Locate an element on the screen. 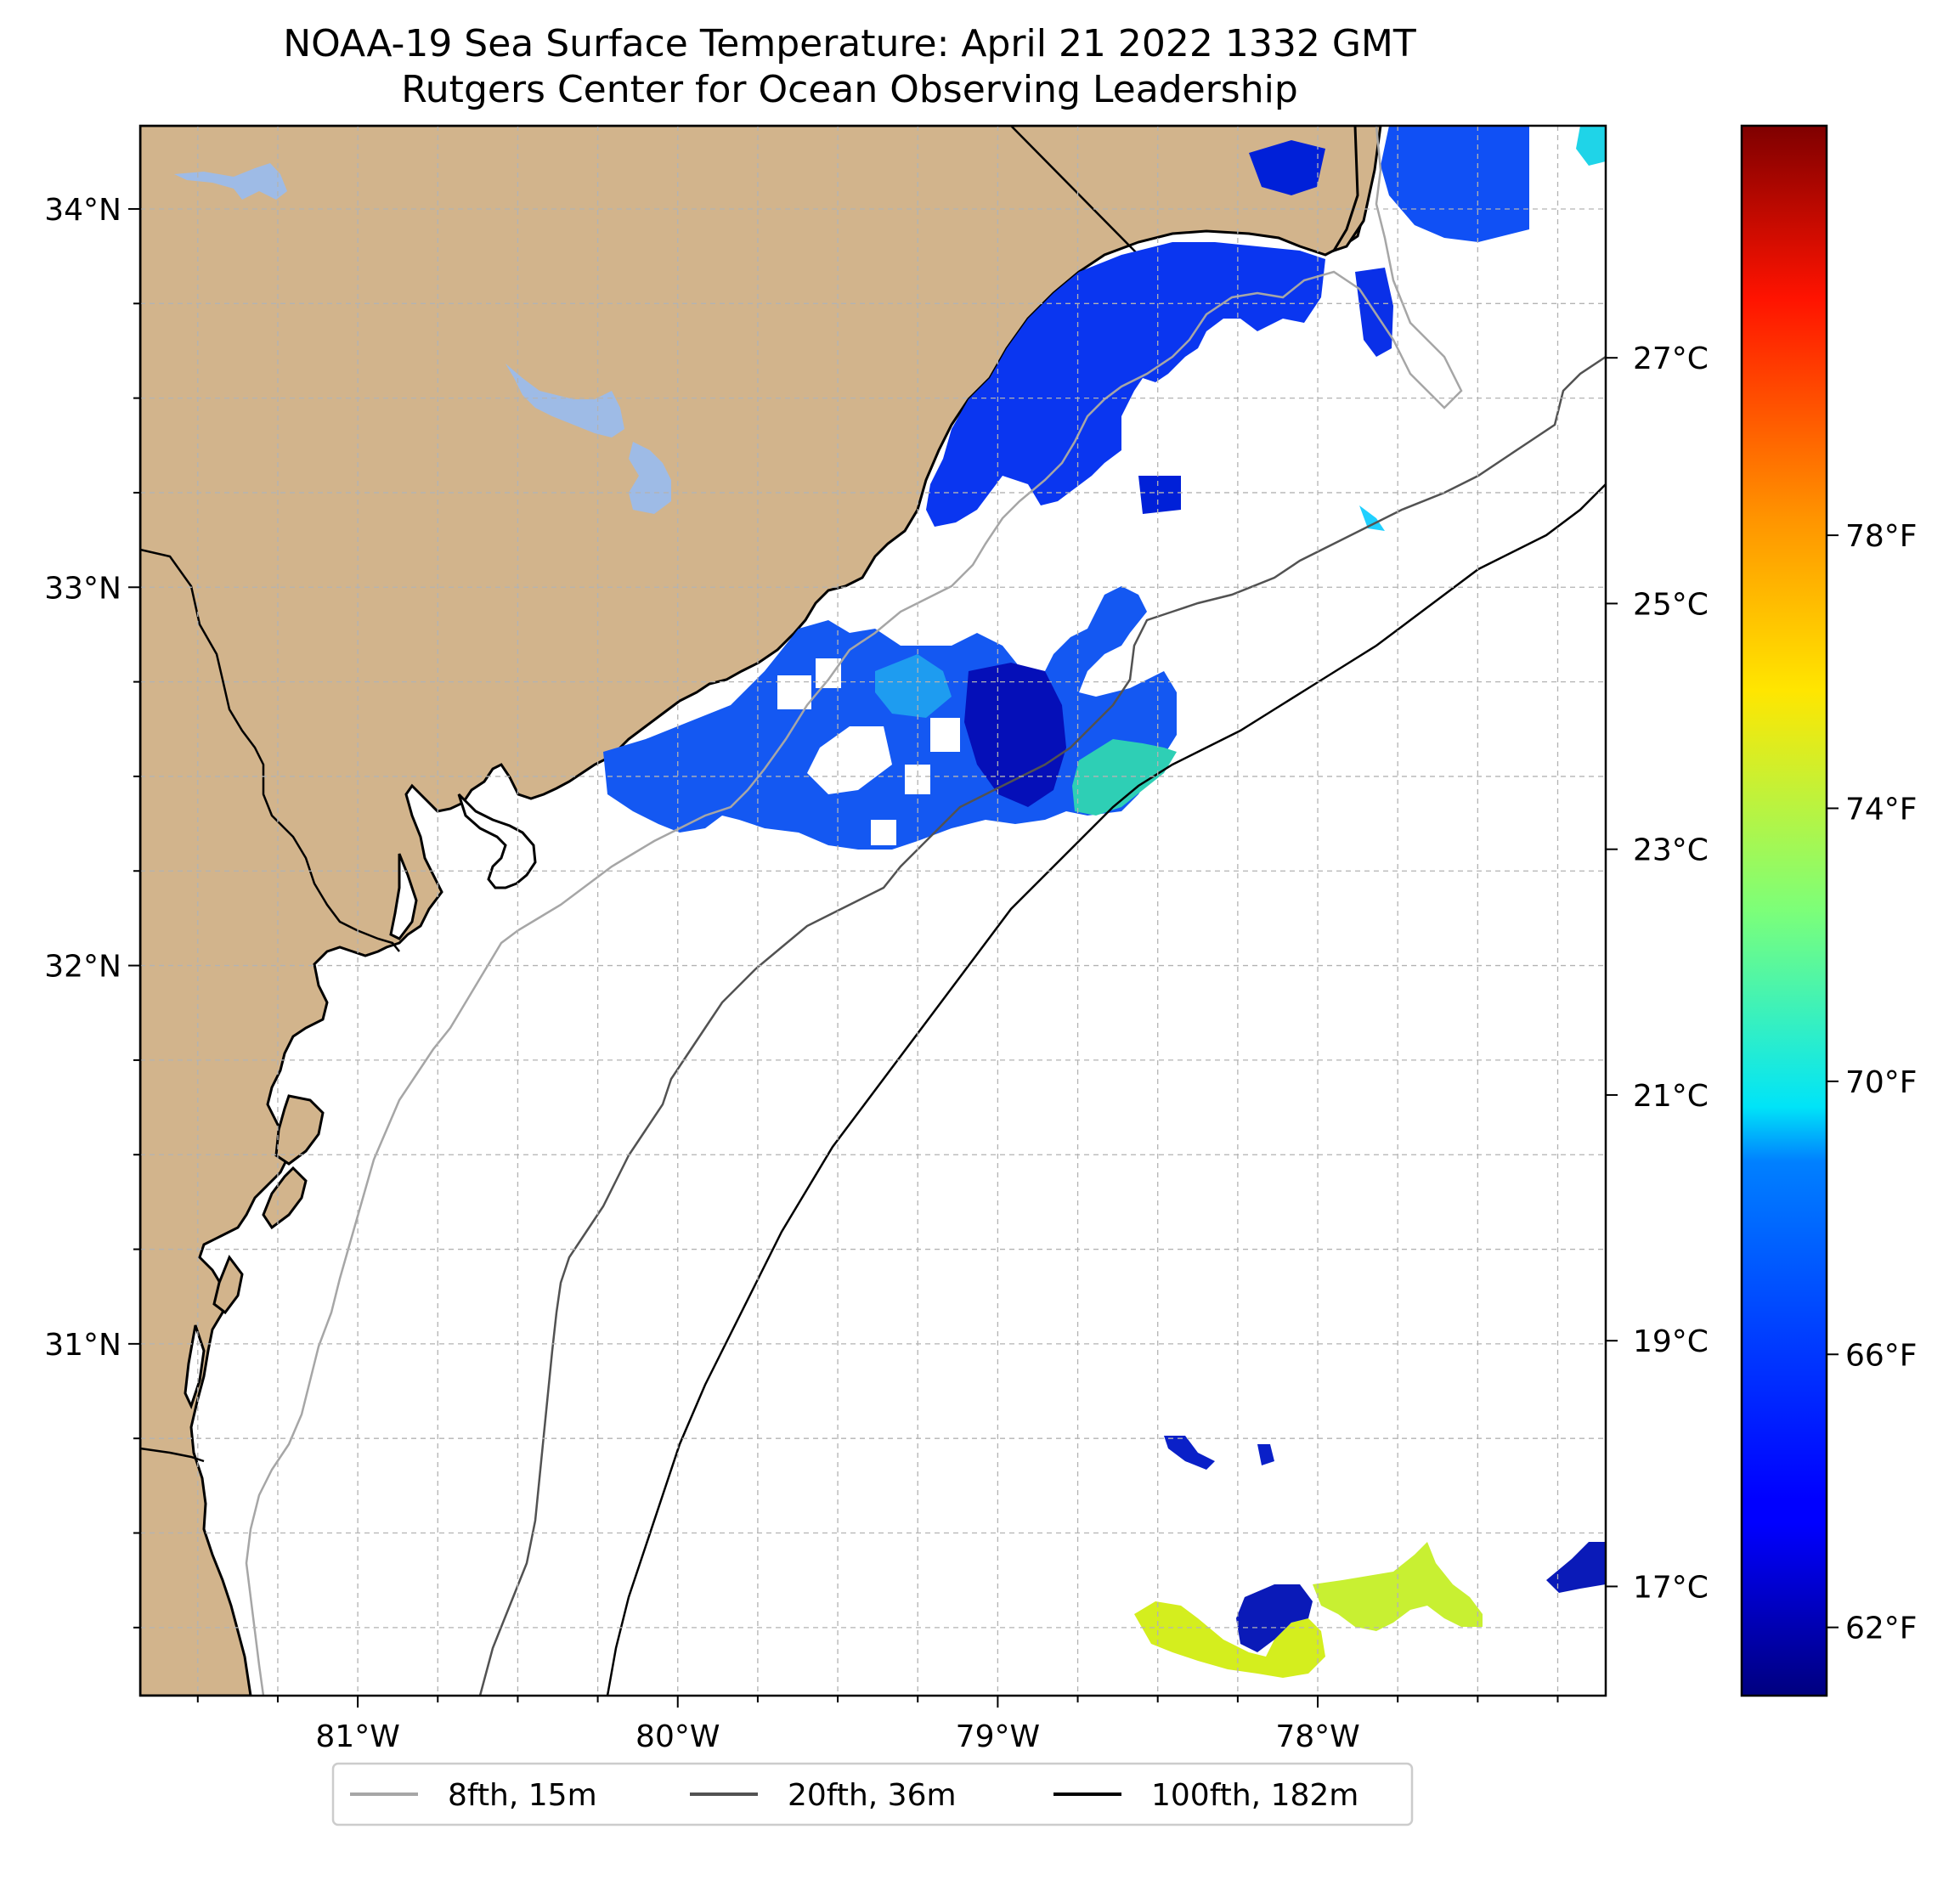  colorbar is located at coordinates (1784, 911).